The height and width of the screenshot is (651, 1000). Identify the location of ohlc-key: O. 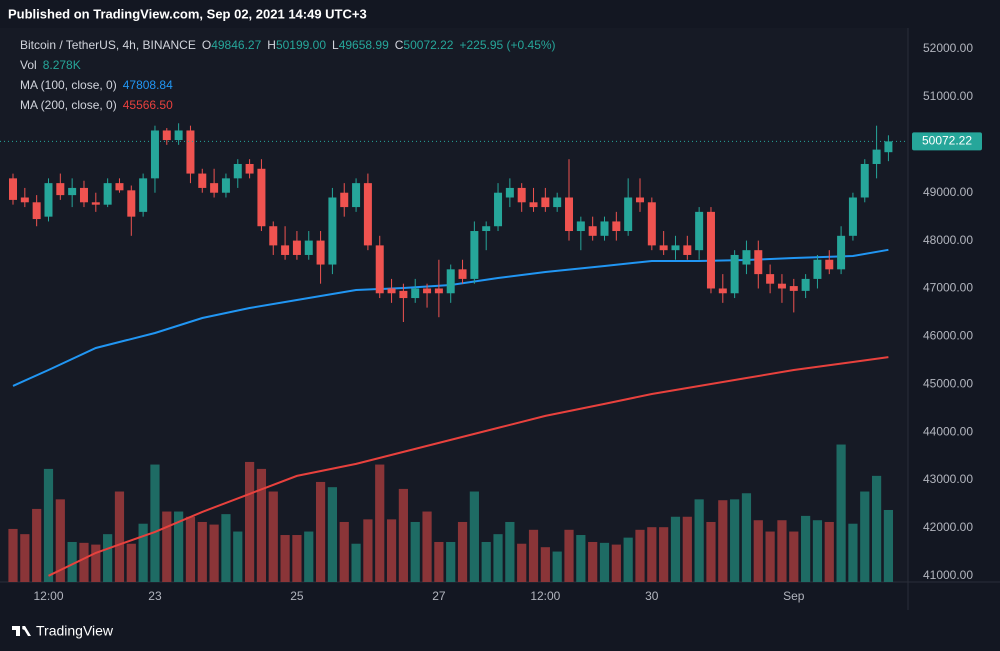
(206, 45).